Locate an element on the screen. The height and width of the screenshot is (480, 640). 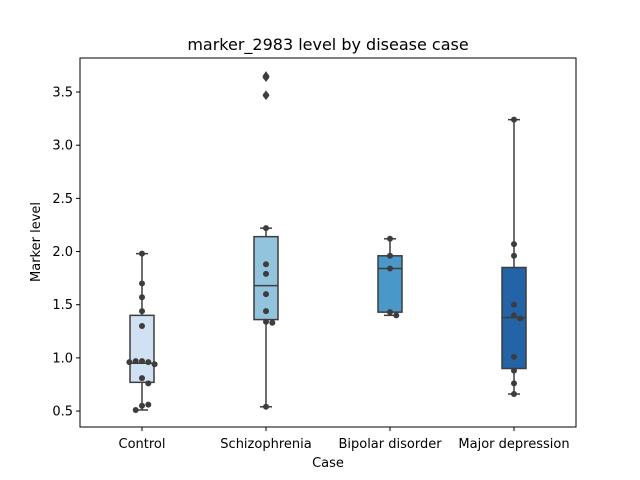
y-tick-label: 1.5 is located at coordinates (62, 305).